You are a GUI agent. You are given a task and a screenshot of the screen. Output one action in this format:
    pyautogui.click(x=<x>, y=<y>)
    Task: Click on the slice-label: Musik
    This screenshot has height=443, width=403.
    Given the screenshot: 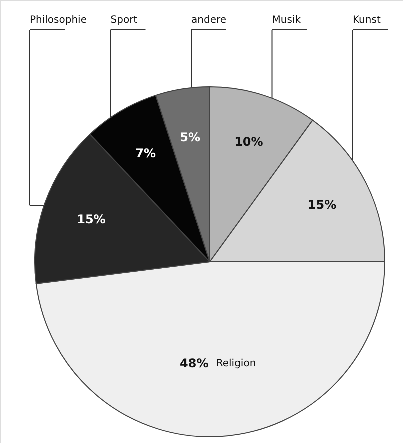 What is the action you would take?
    pyautogui.click(x=287, y=20)
    